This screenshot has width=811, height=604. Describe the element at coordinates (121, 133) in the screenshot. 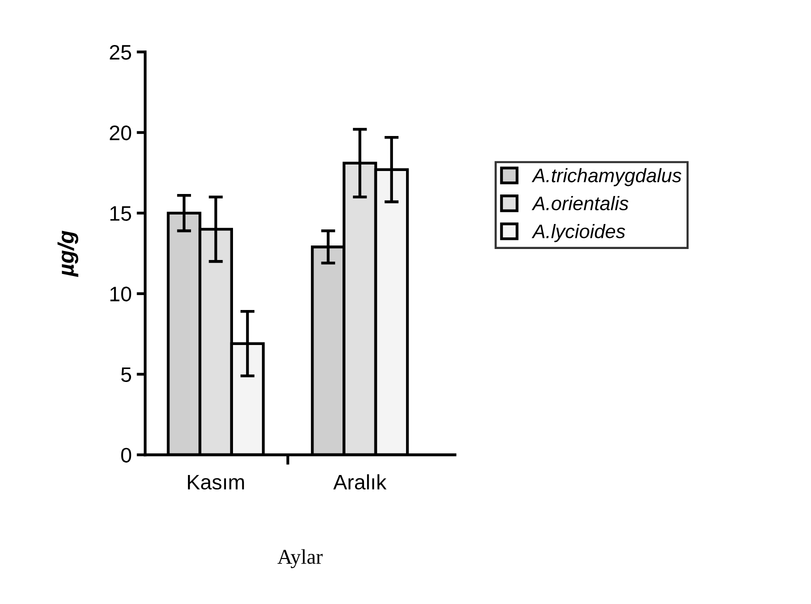

I see `y-tick-label: 20` at that location.